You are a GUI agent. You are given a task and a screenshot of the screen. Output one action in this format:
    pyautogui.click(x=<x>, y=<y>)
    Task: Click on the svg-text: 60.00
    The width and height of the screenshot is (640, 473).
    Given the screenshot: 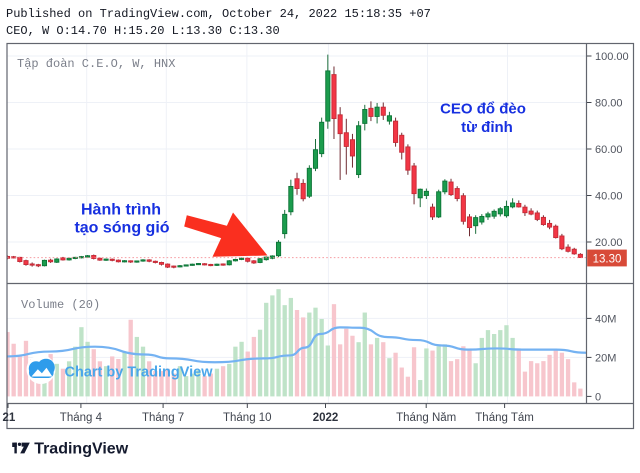 What is the action you would take?
    pyautogui.click(x=609, y=150)
    